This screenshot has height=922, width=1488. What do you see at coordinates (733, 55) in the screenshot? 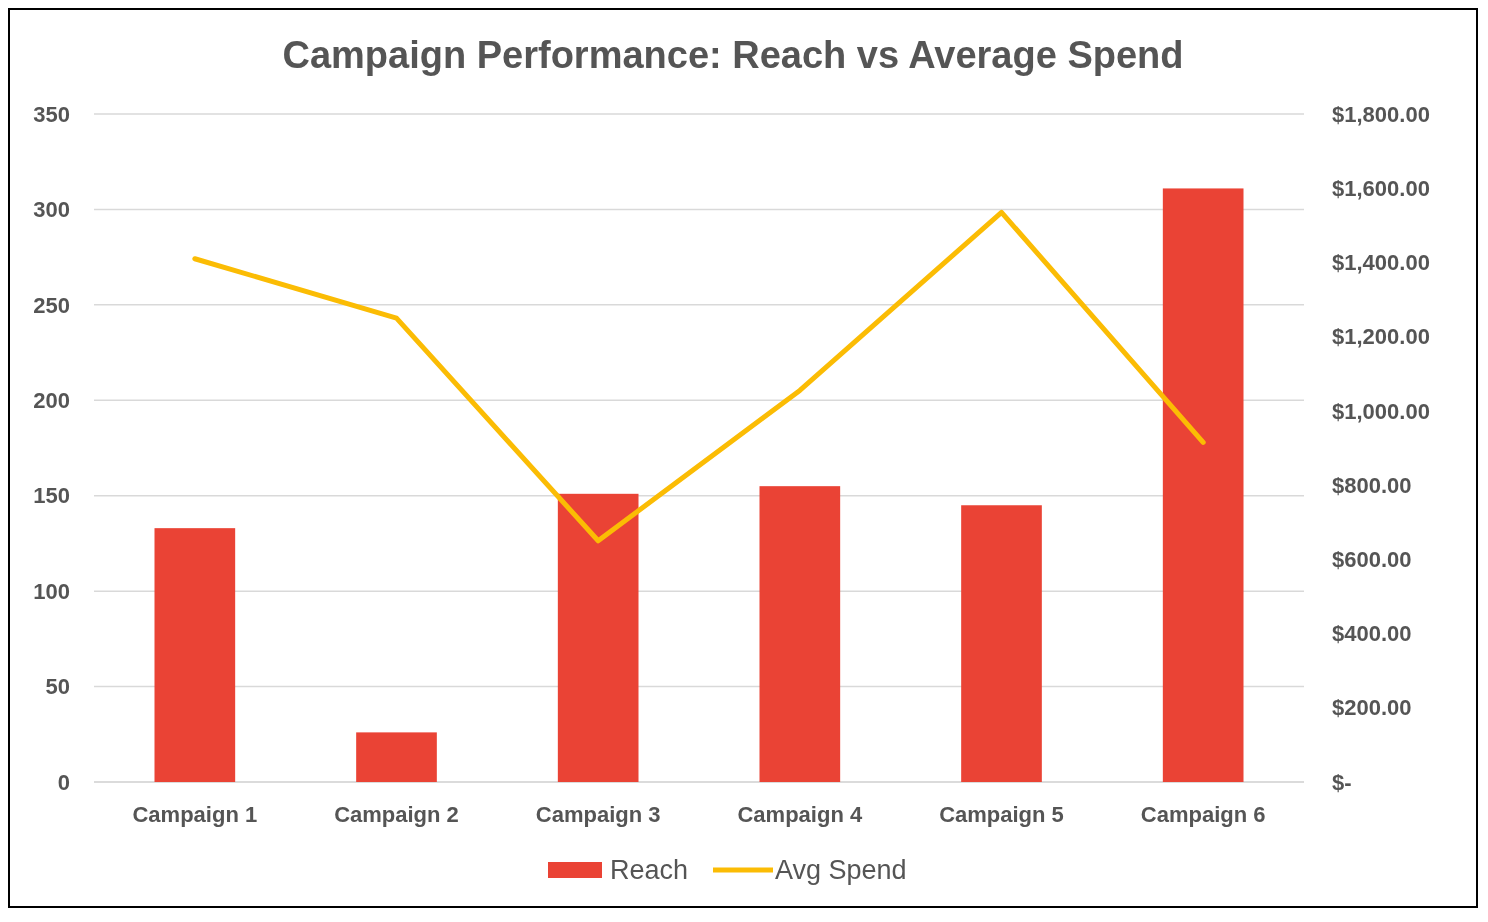
I see `chart-title: Campaign Performance: Reach vs Average Spend` at bounding box center [733, 55].